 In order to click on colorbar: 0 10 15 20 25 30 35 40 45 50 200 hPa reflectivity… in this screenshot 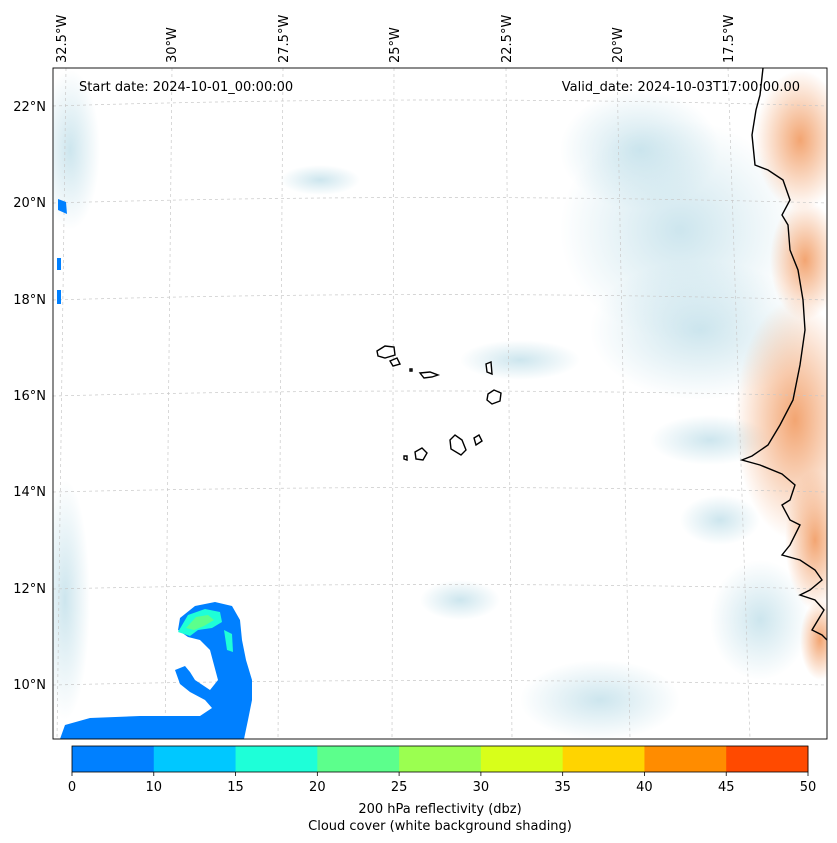, I will do `click(442, 789)`.